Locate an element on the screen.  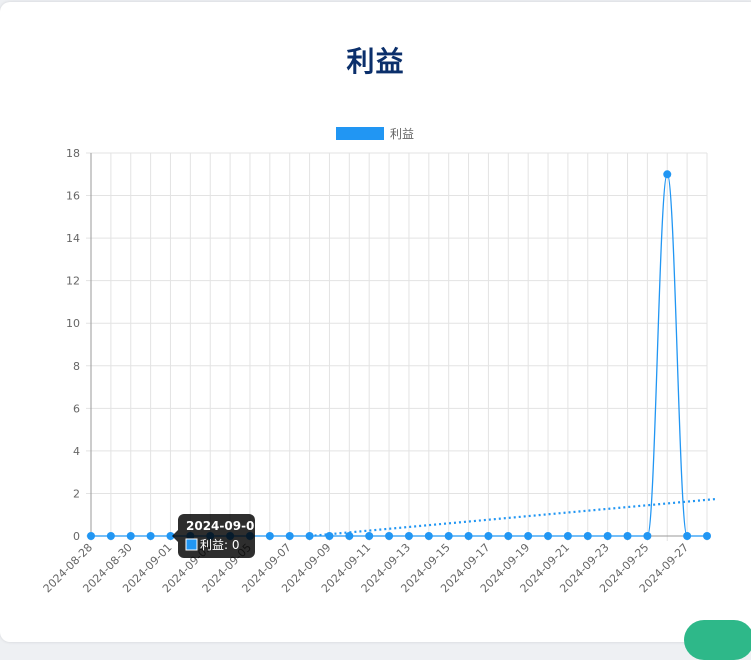
y-tick-label: 6 is located at coordinates (76, 408).